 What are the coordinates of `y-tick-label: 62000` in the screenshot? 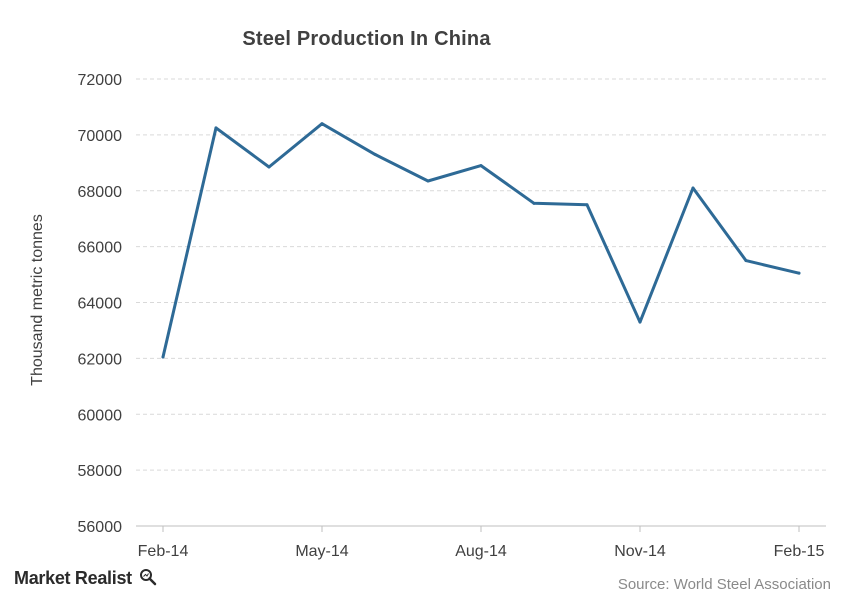 It's located at (100, 359).